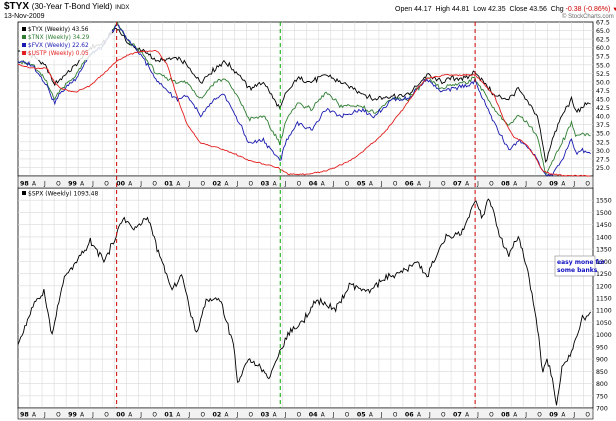 The height and width of the screenshot is (421, 616). I want to click on annotation-line-1: easy mone for, so click(581, 262).